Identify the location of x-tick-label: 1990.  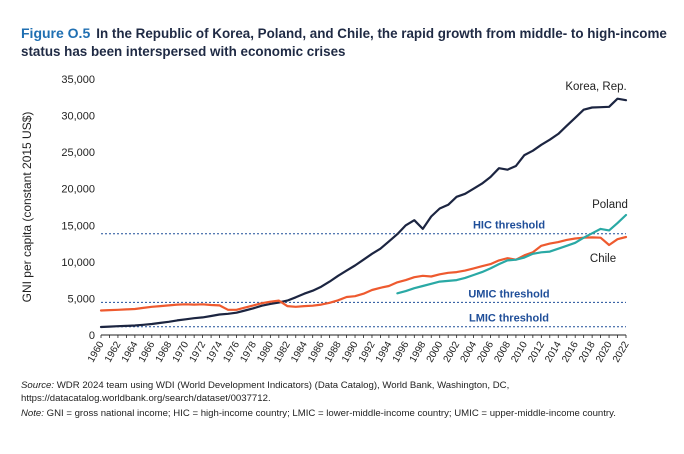
(350, 351).